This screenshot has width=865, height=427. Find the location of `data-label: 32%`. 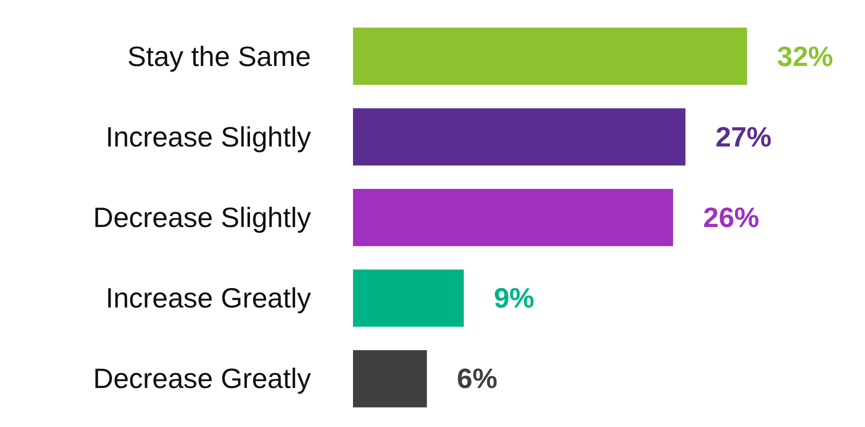

data-label: 32% is located at coordinates (805, 56).